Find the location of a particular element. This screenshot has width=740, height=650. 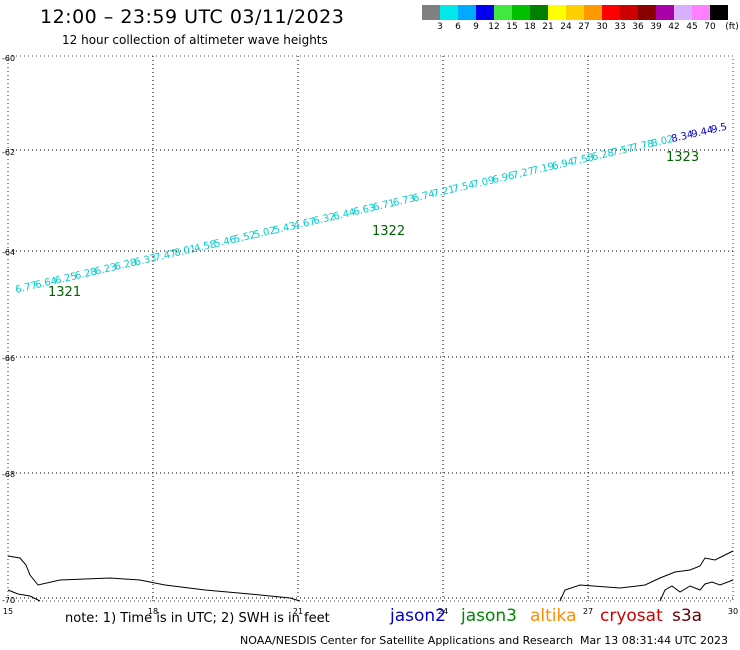

swh-value-label: 6.63 is located at coordinates (364, 211).